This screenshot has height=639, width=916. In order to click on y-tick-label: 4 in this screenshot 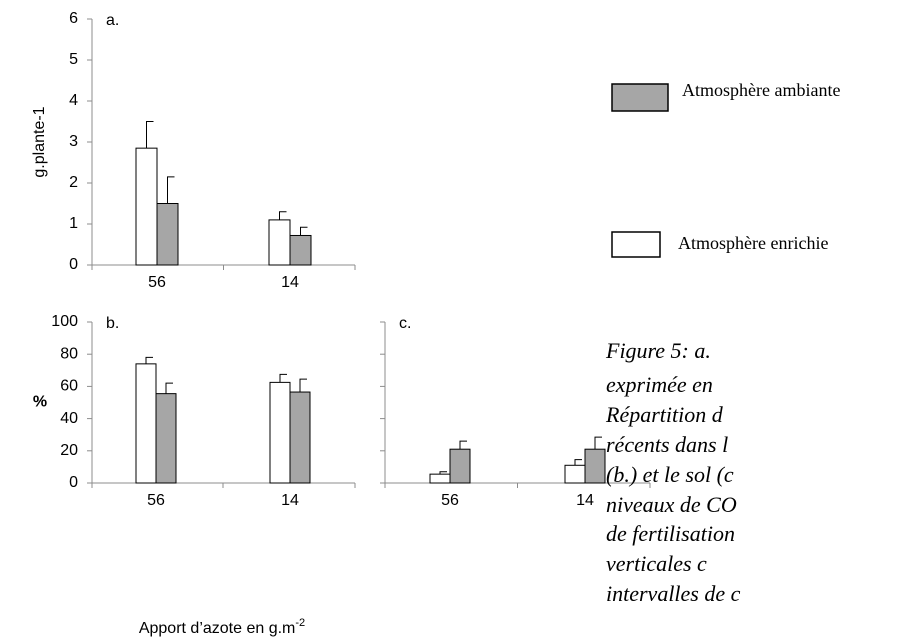, I will do `click(73, 100)`.